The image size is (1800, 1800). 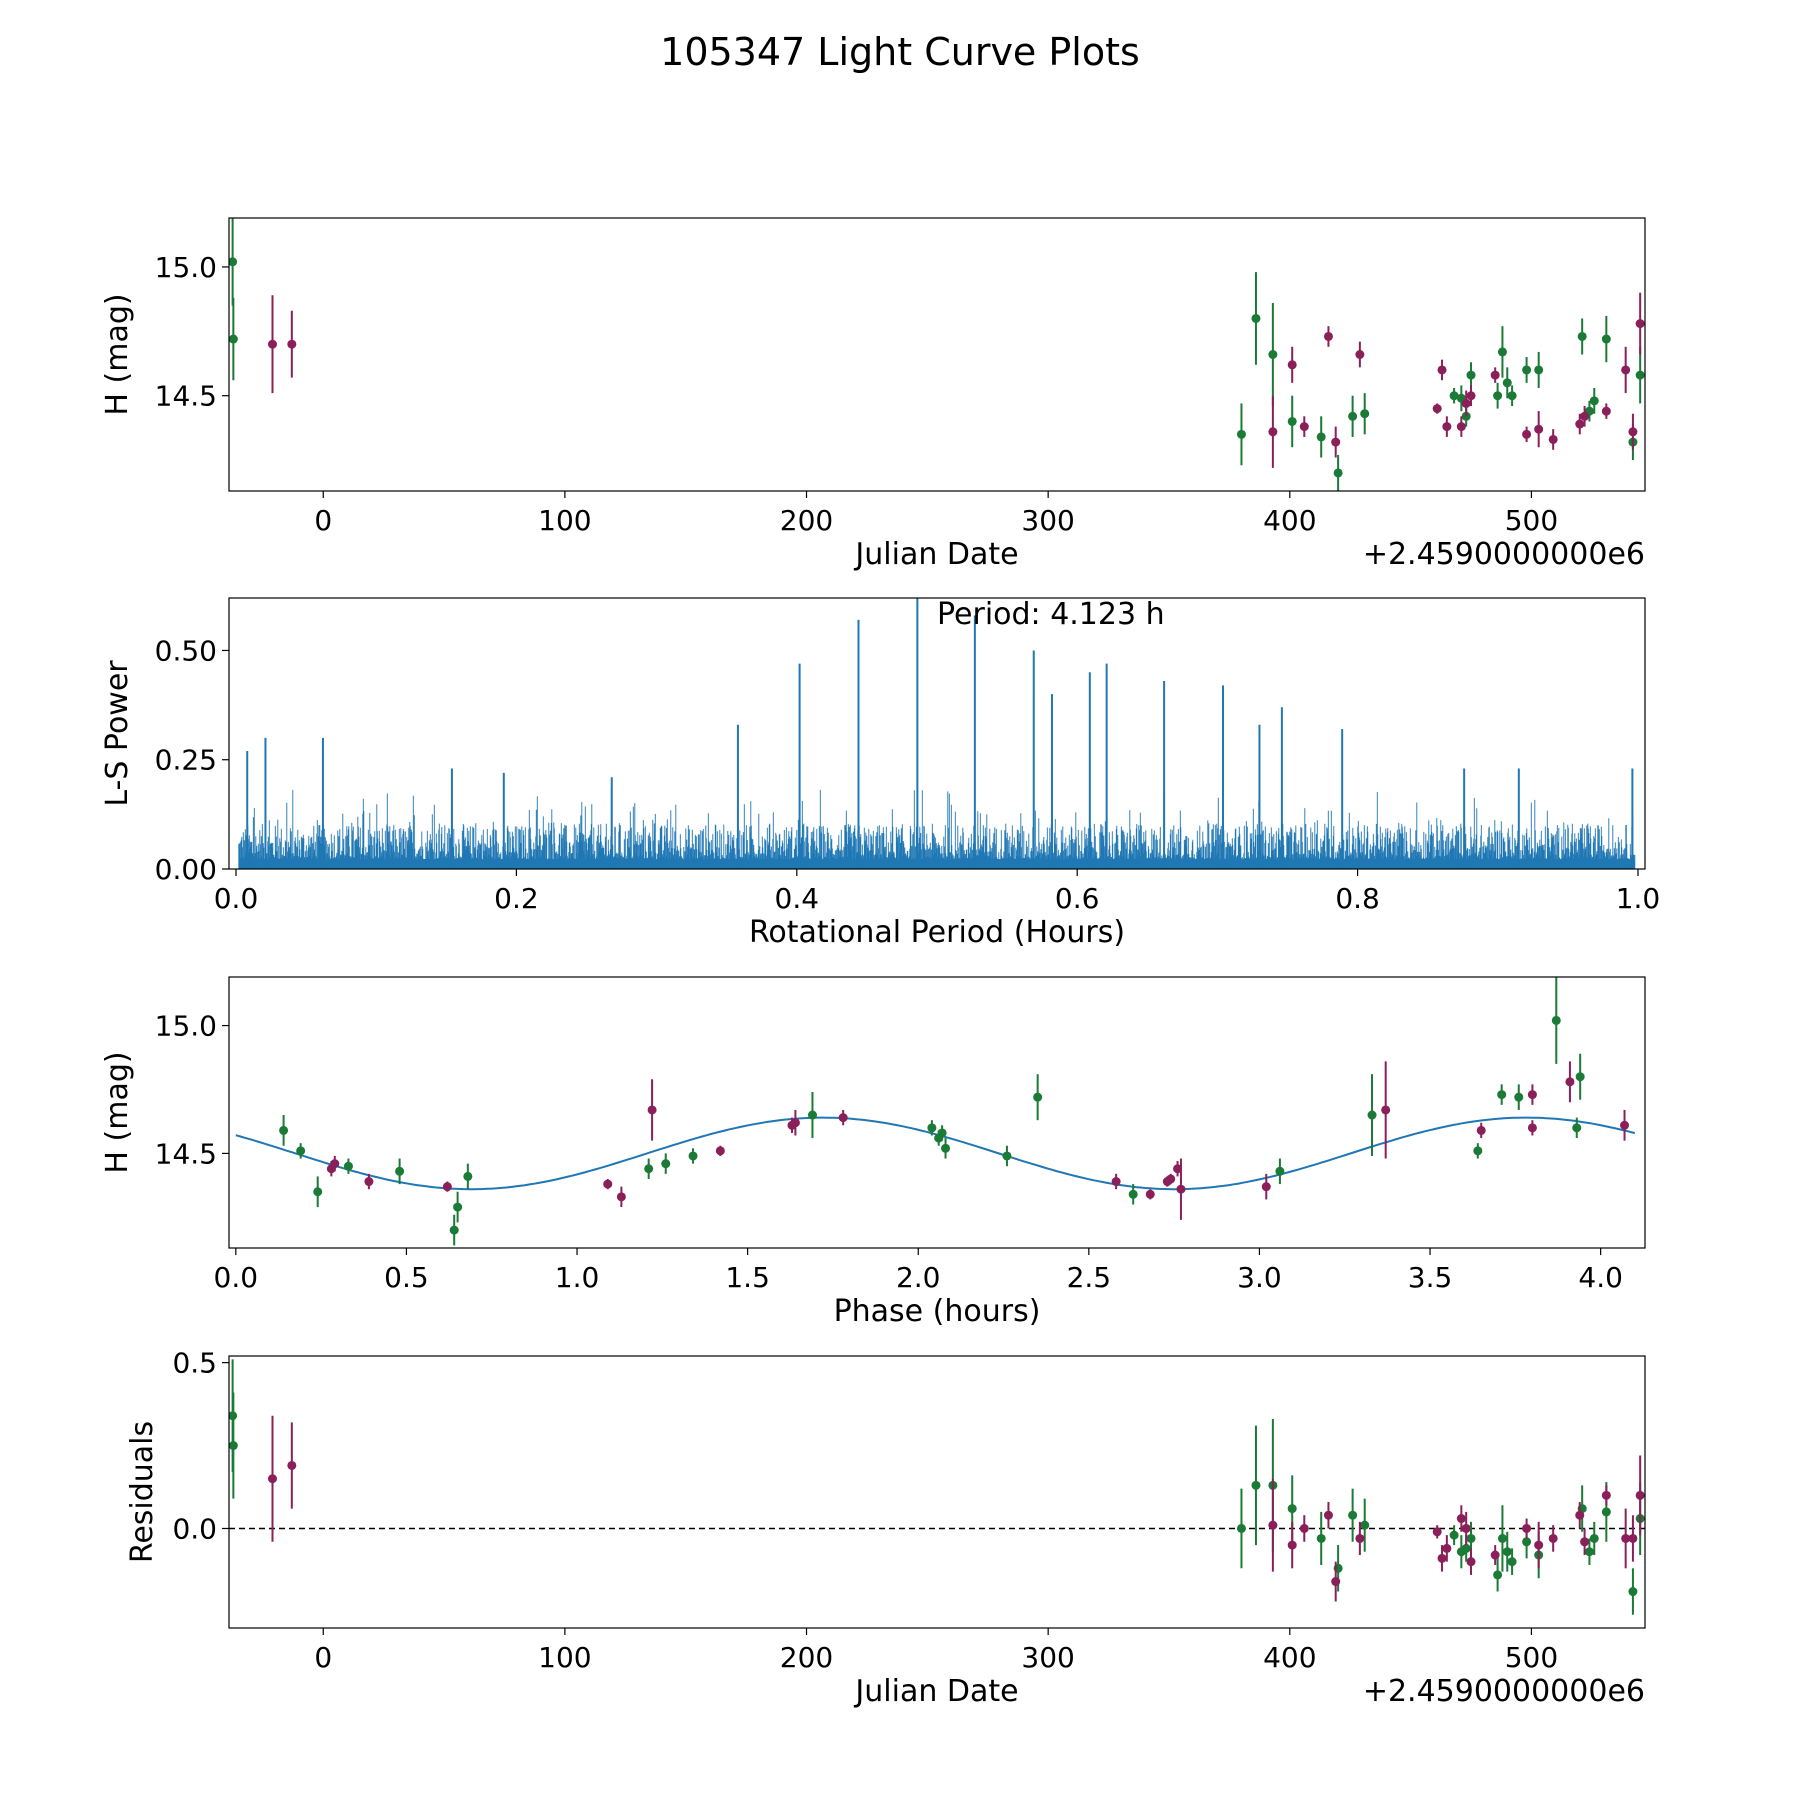 What do you see at coordinates (1047, 1657) in the screenshot?
I see `x-tick-label: 300` at bounding box center [1047, 1657].